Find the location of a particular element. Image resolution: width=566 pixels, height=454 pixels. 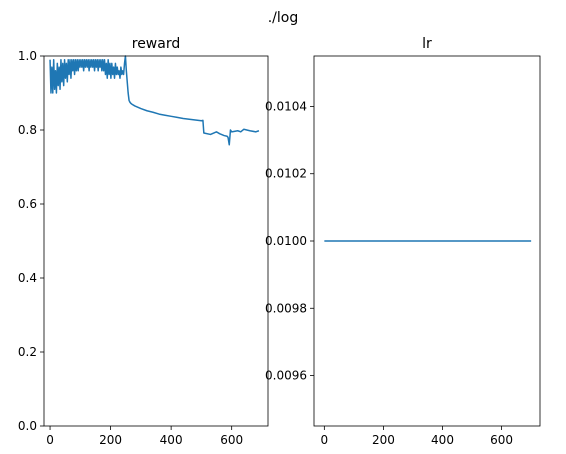

lr-x-tick-label: 0 is located at coordinates (325, 440).